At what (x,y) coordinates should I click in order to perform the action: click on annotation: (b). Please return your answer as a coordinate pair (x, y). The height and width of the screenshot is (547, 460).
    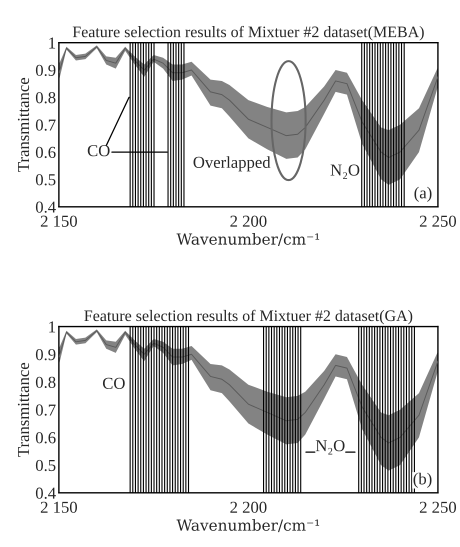
    Looking at the image, I should click on (423, 480).